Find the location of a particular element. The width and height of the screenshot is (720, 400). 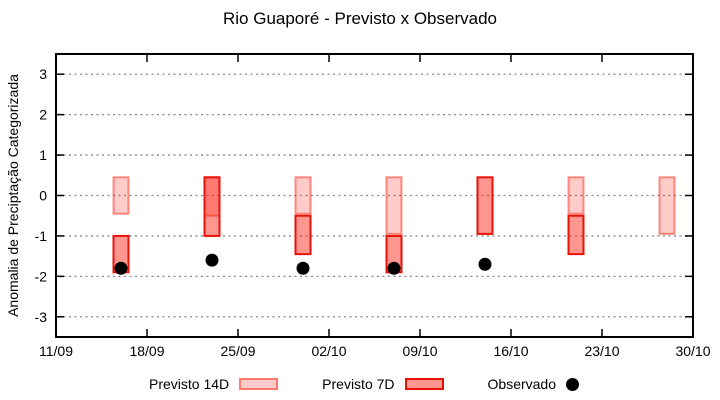

bar-previsto-14d-16/09 is located at coordinates (121, 195).